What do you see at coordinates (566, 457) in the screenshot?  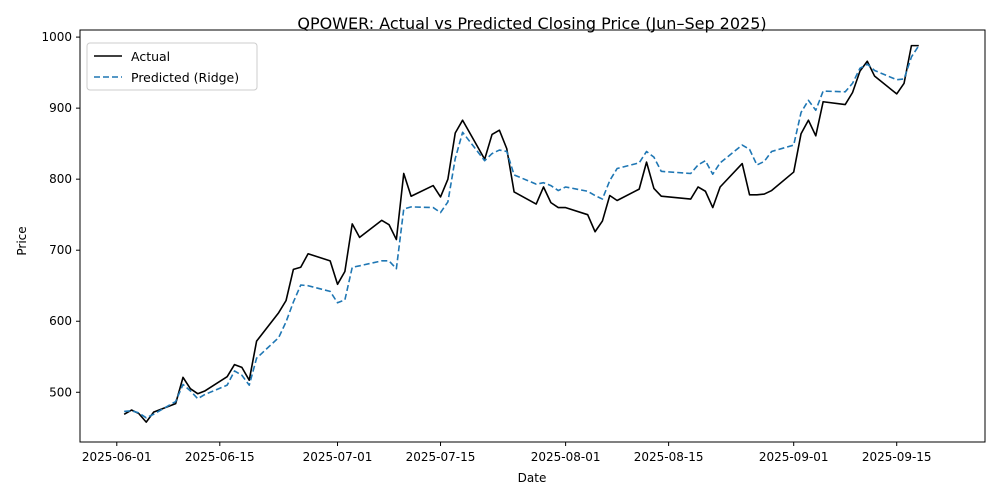 I see `x-tick-label: 2025-08-01` at bounding box center [566, 457].